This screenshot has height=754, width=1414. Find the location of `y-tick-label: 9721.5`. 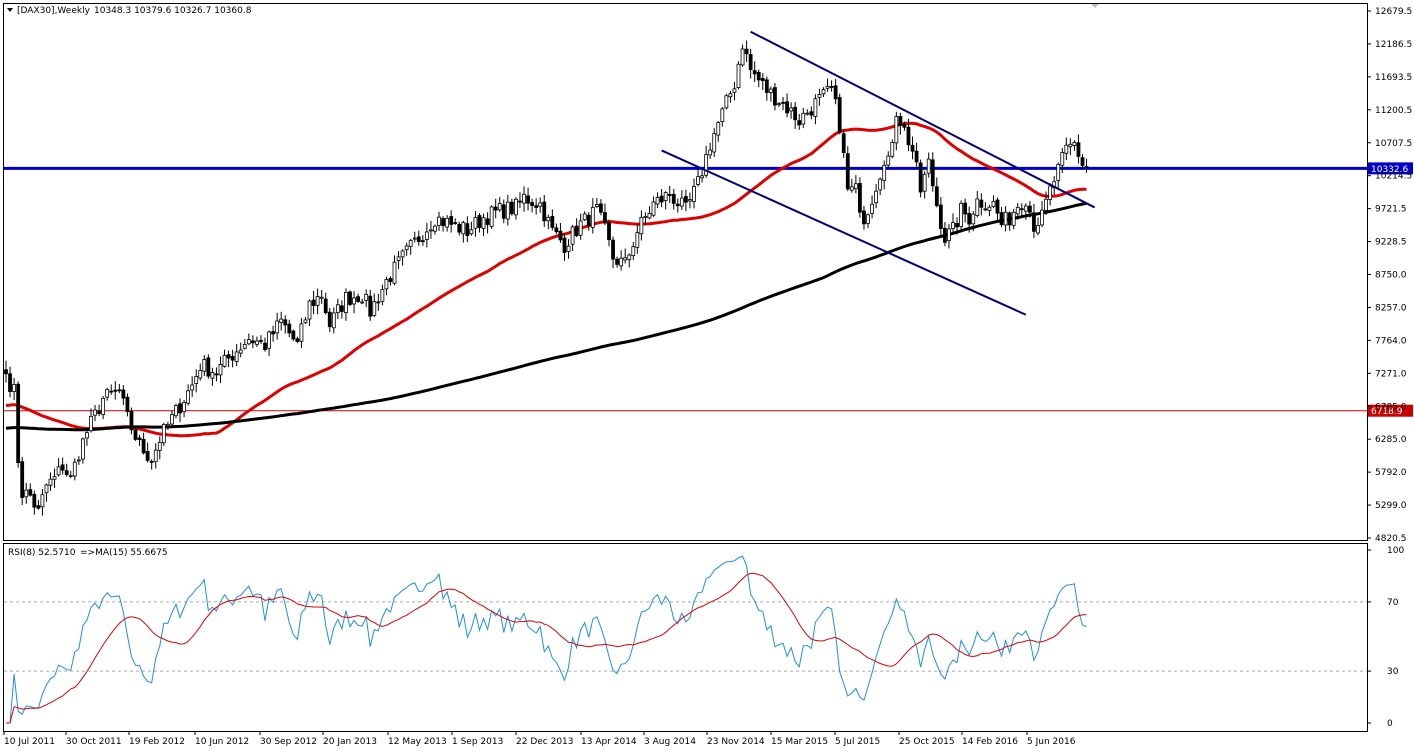

y-tick-label: 9721.5 is located at coordinates (1391, 210).